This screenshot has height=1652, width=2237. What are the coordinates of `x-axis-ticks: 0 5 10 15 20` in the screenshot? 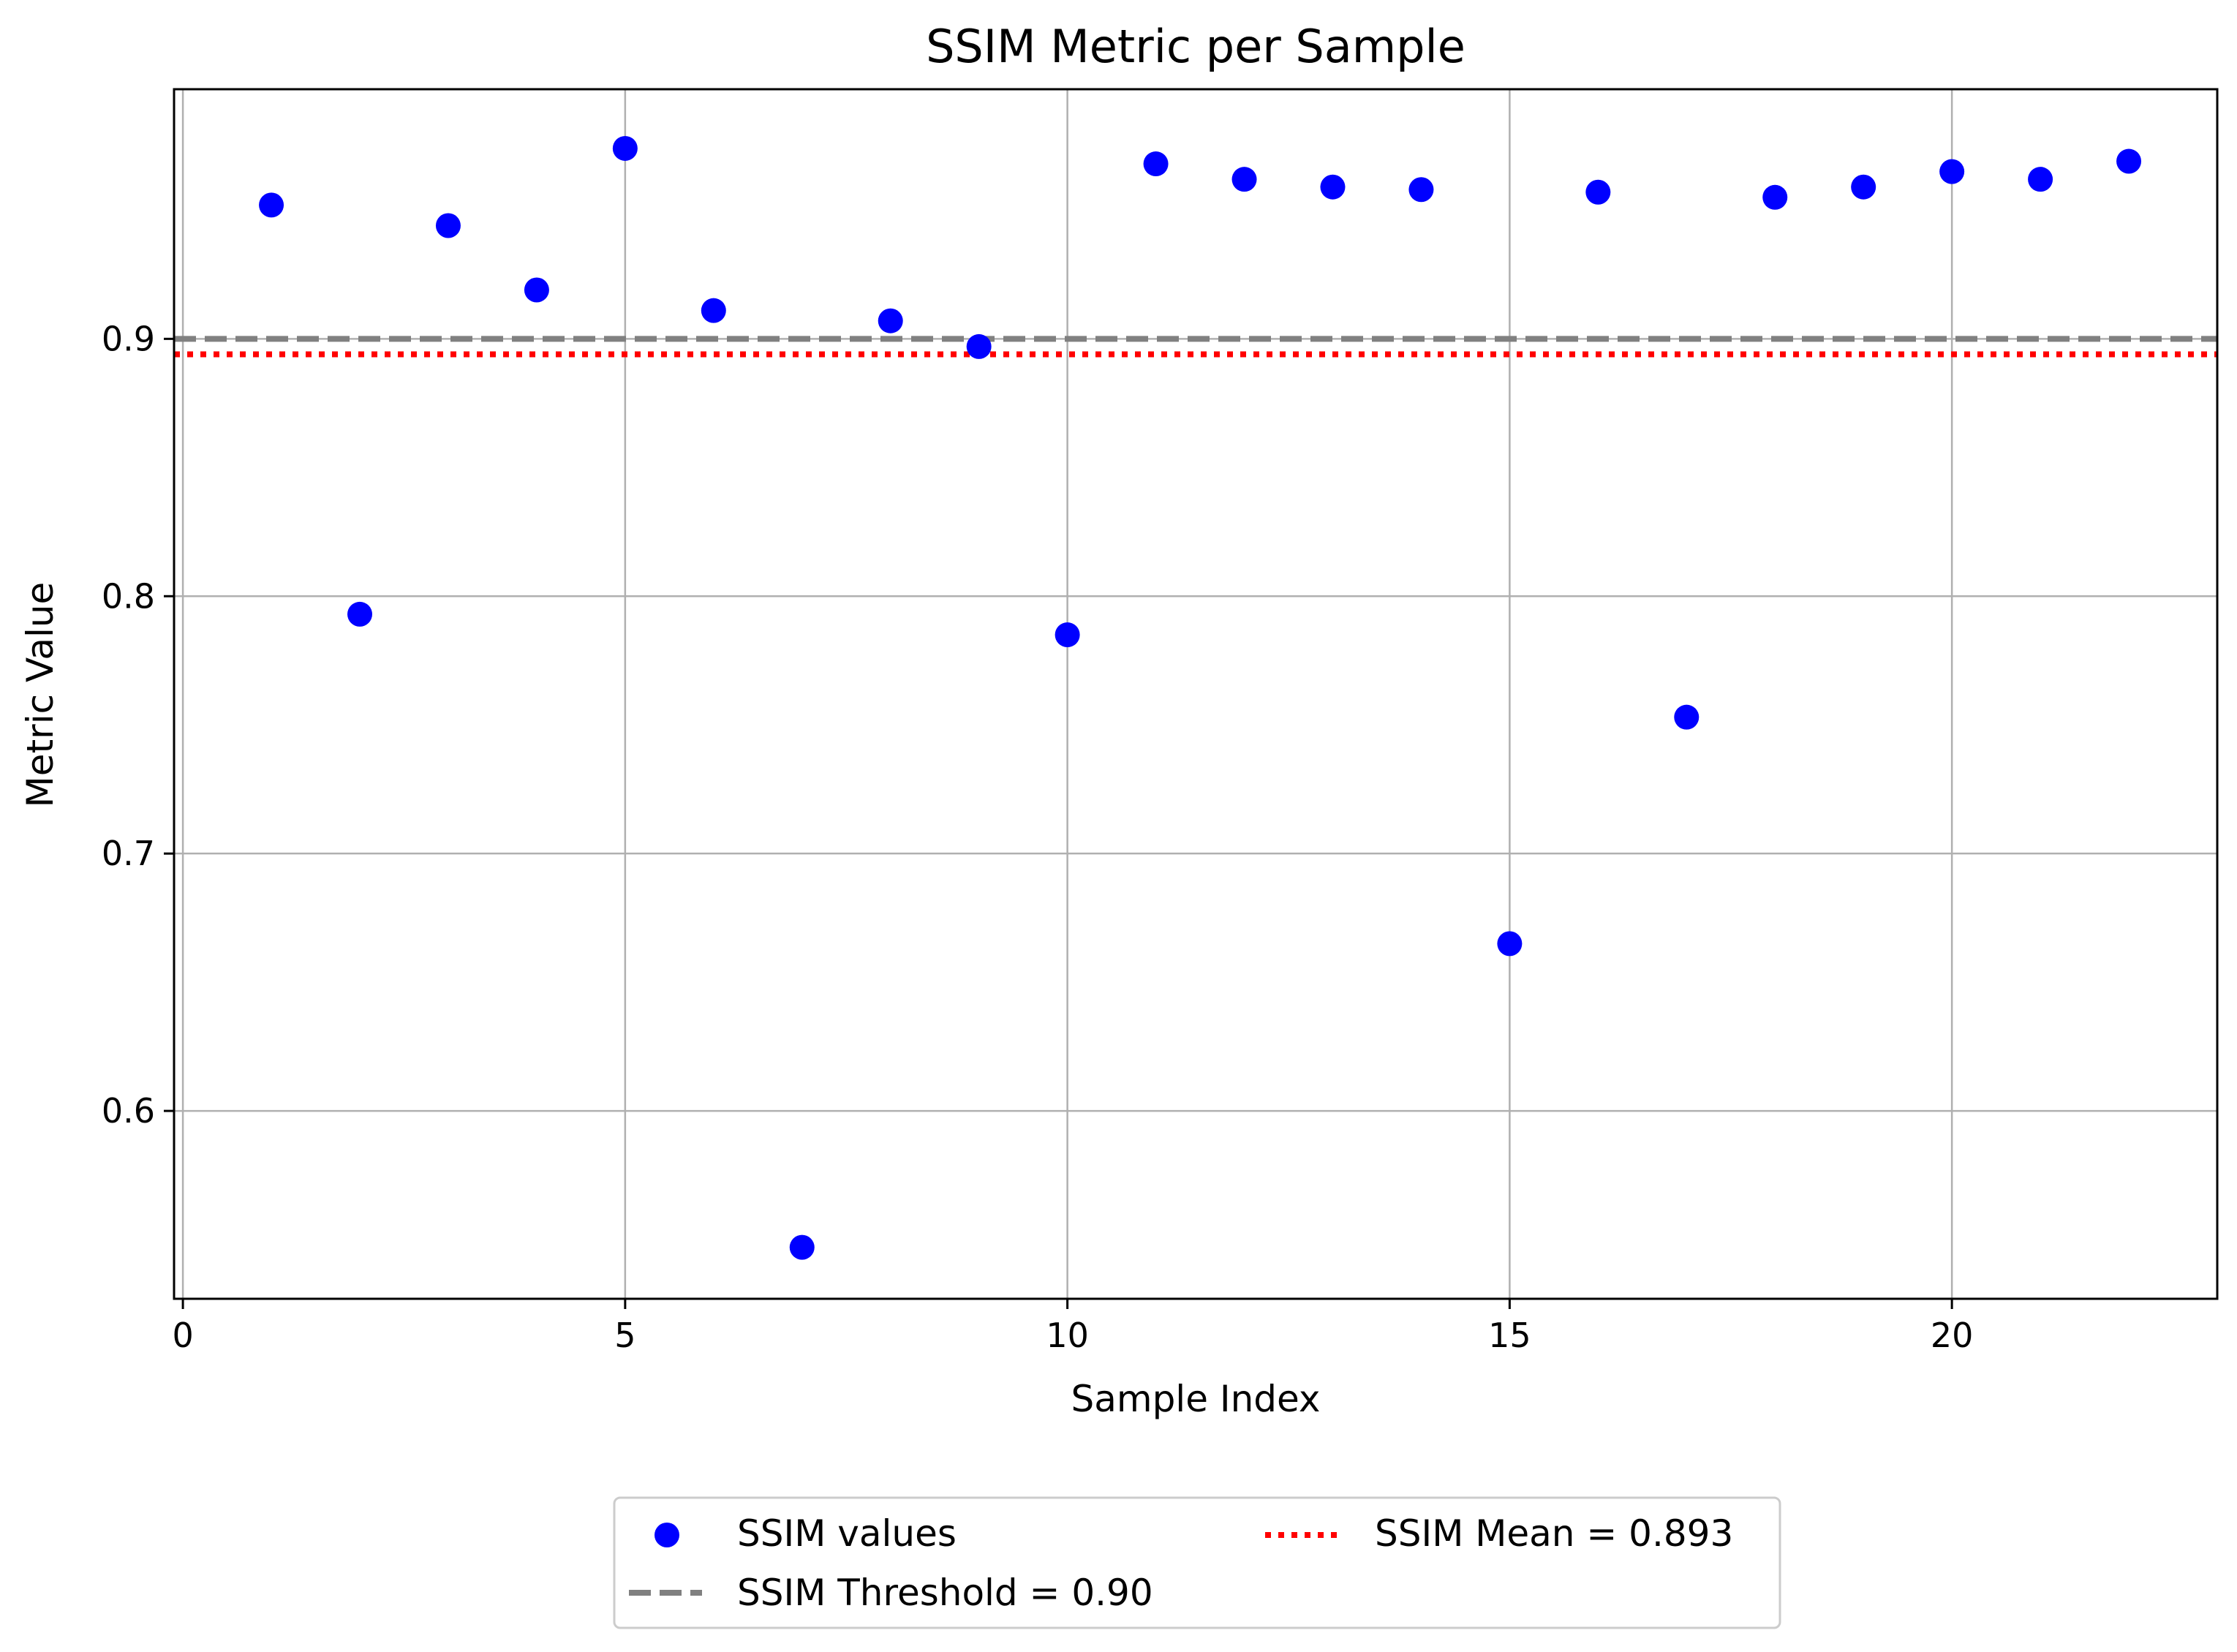 It's located at (1072, 1327).